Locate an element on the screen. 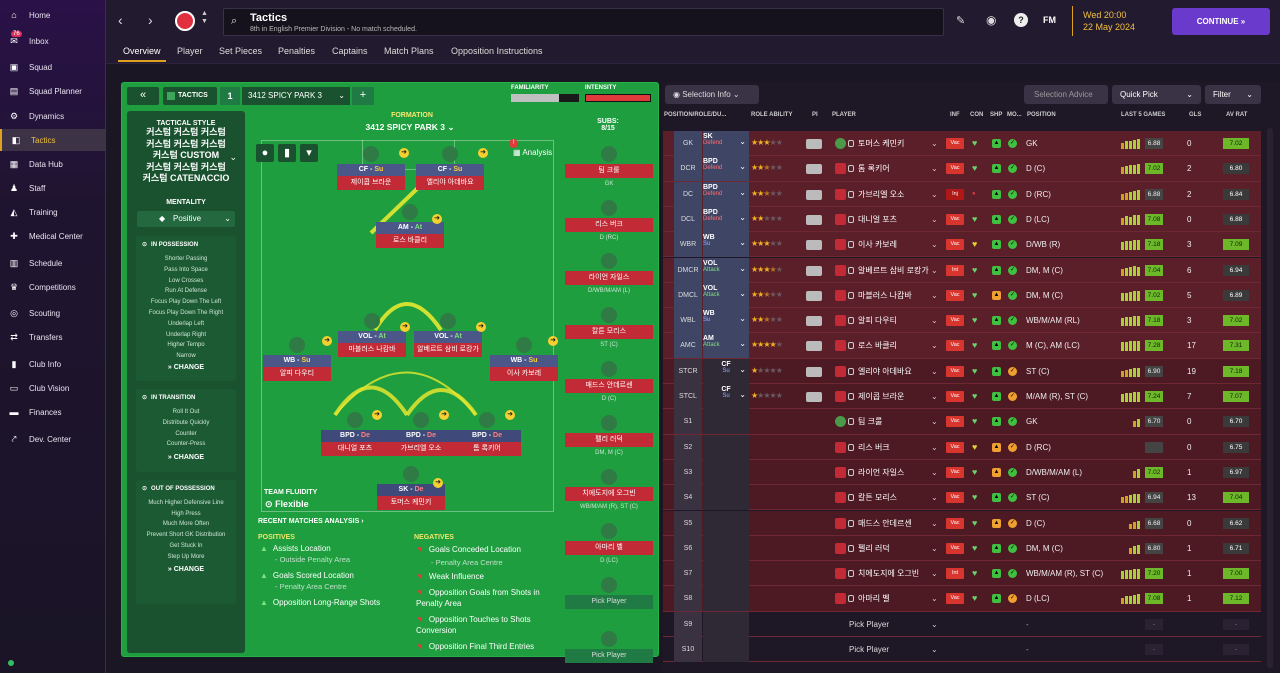  player-name: 펠리 러덕 is located at coordinates (874, 548).